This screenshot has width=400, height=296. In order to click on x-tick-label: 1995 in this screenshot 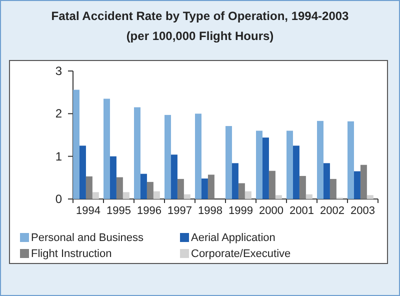, I will do `click(118, 211)`.